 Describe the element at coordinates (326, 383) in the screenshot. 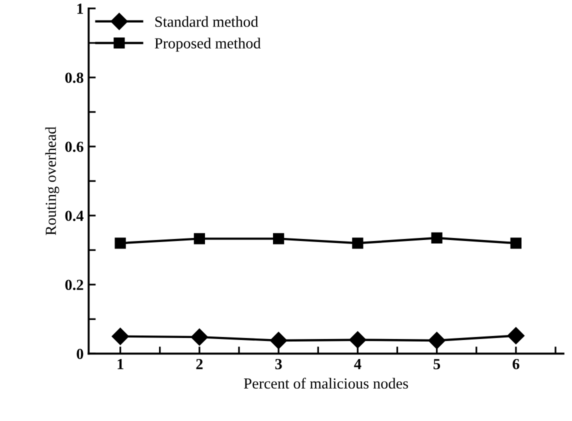

I see `x-axis-title: Percent of malicious nodes` at that location.